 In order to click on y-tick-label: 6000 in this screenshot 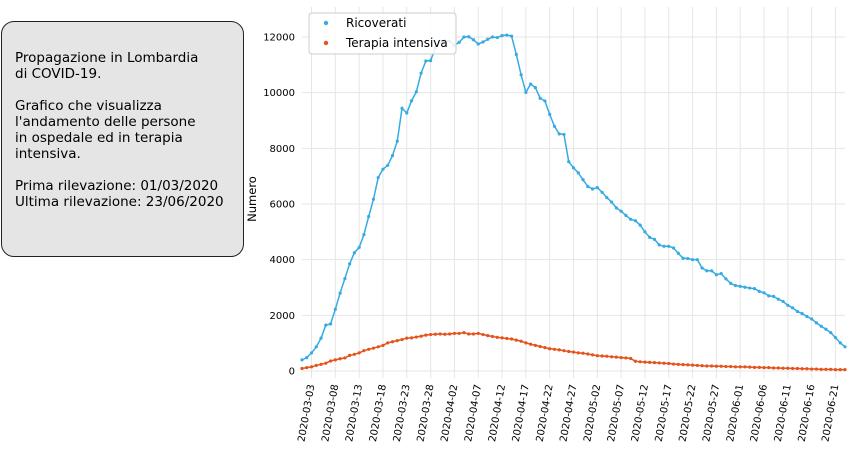, I will do `click(282, 205)`.